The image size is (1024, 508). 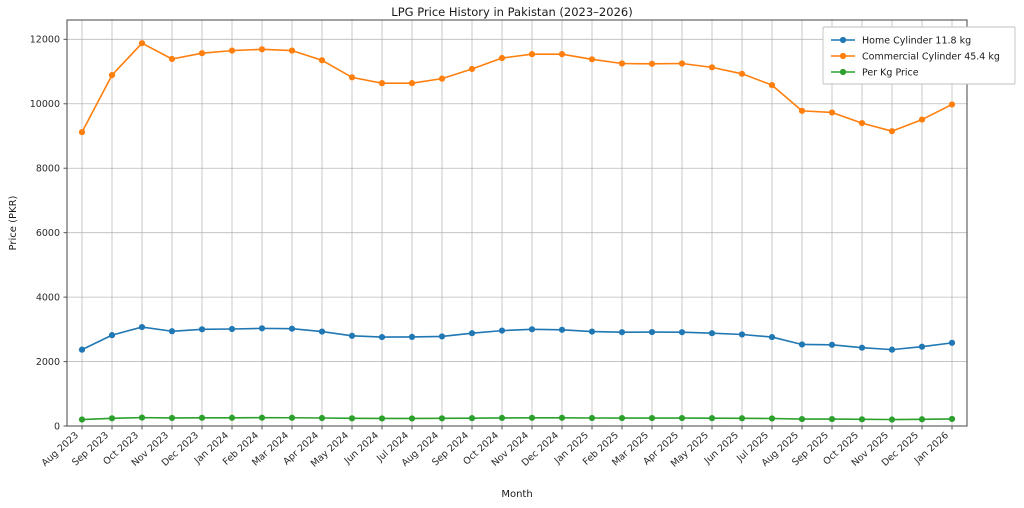 I want to click on y-axis-ticks: 0 2000 4000 6000 8000 10000 12000, so click(x=48, y=233).